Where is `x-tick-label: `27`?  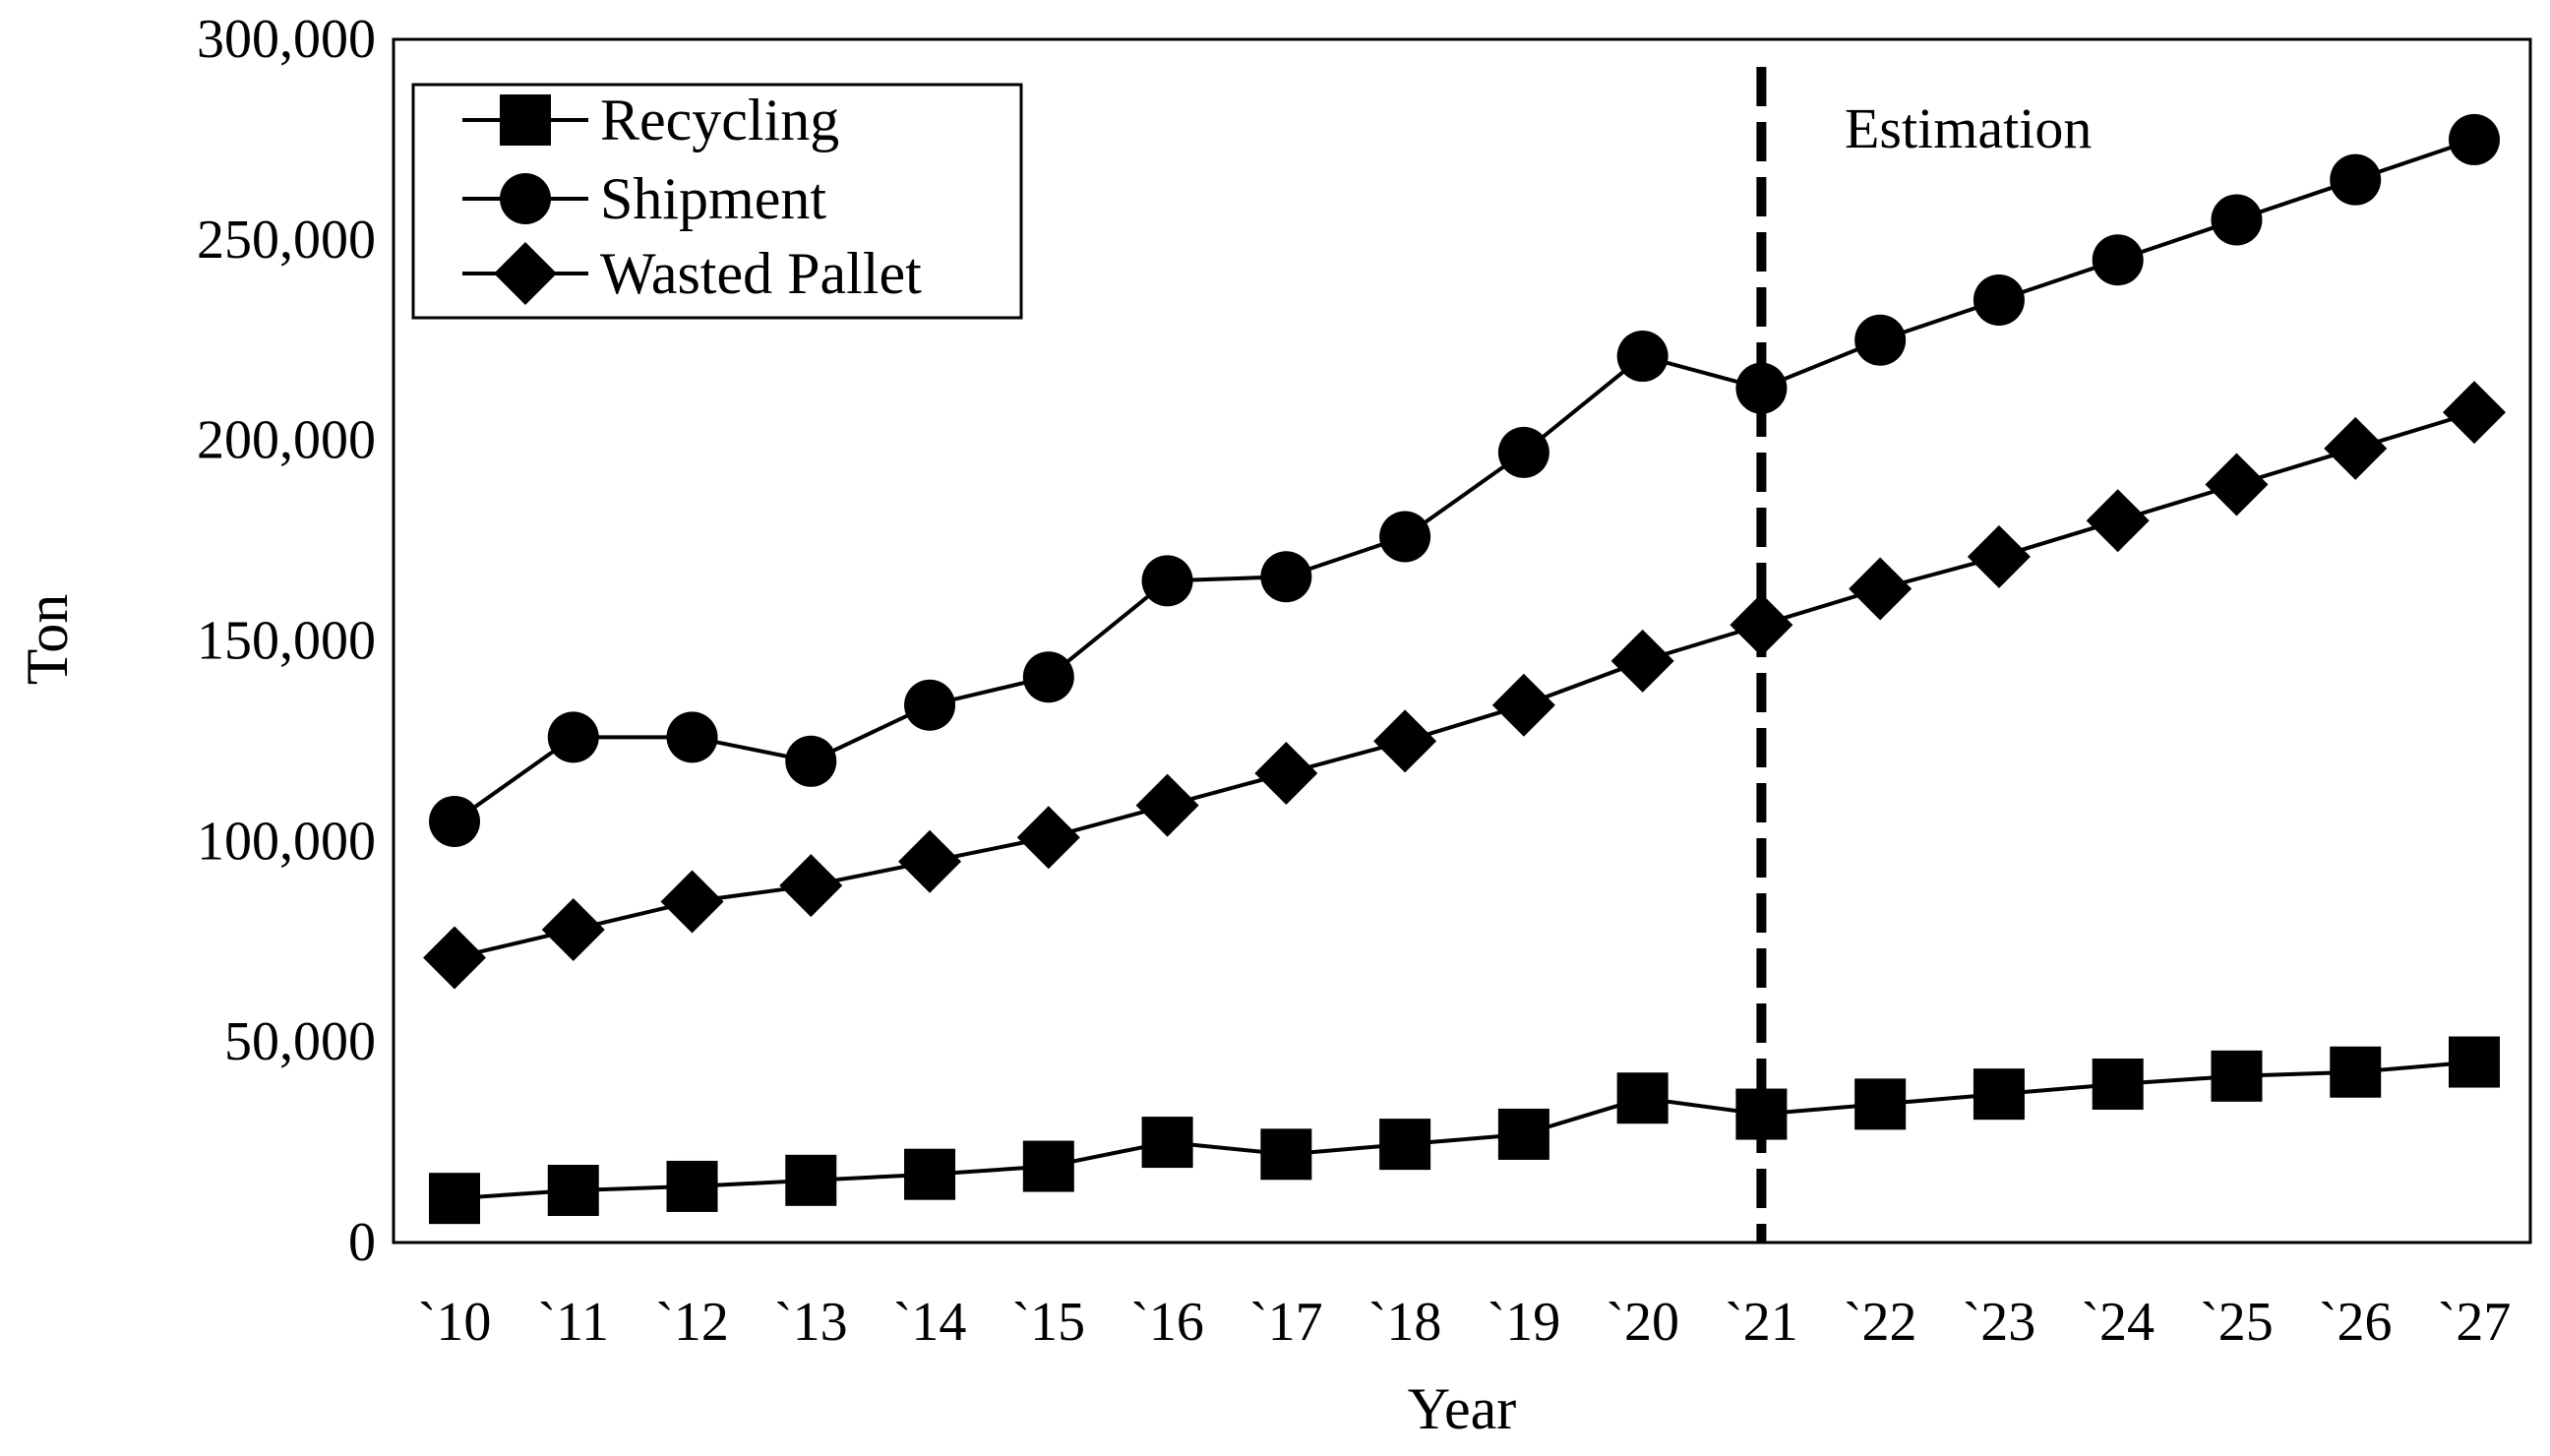
x-tick-label: `27 is located at coordinates (2475, 1322).